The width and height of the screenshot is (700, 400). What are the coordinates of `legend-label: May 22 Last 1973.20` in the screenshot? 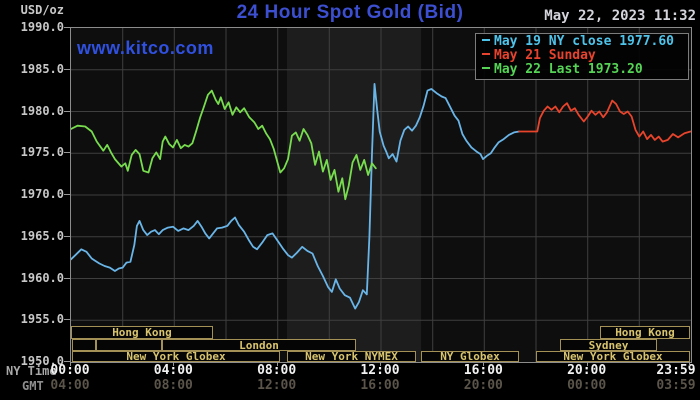 It's located at (568, 69).